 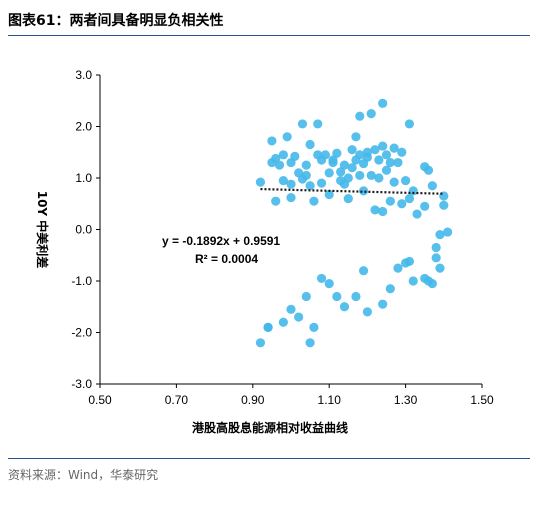 I want to click on y-tick-label: -1.0, so click(x=81, y=281).